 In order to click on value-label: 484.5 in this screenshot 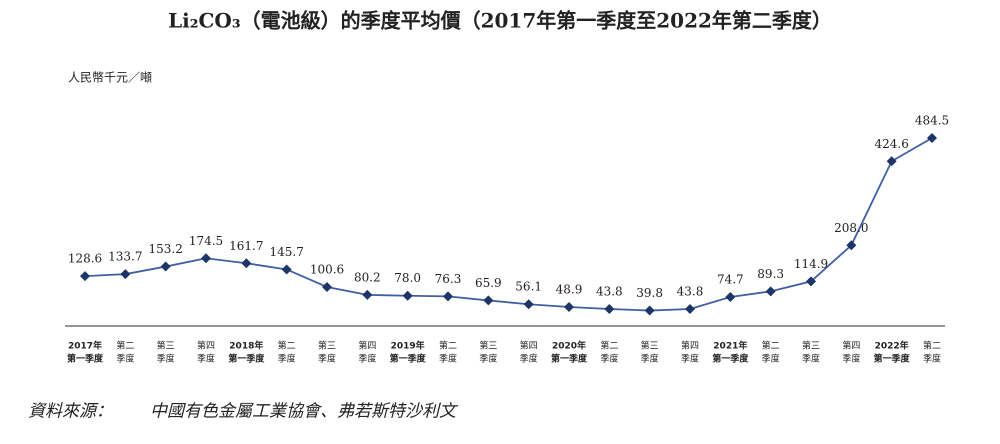, I will do `click(932, 121)`.